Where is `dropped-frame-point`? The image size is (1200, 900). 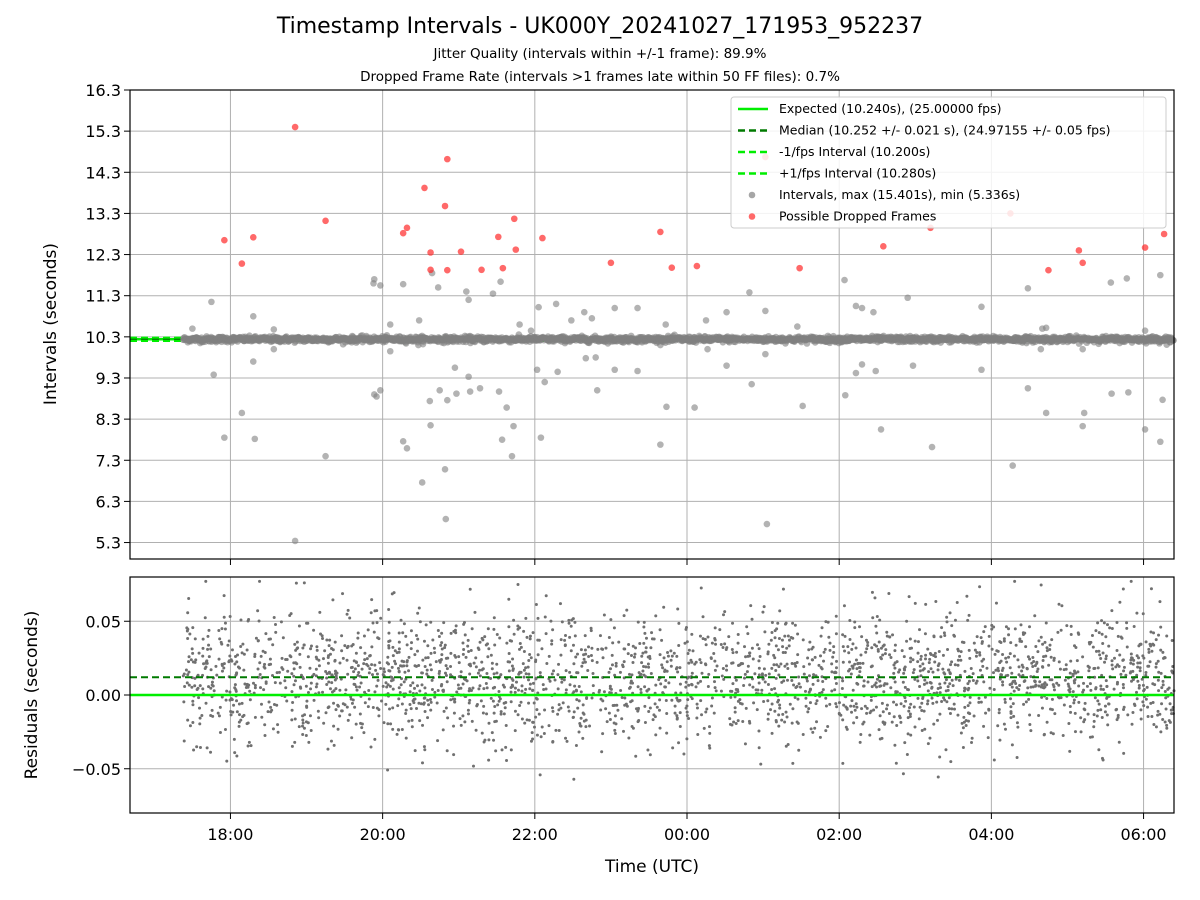 dropped-frame-point is located at coordinates (481, 270).